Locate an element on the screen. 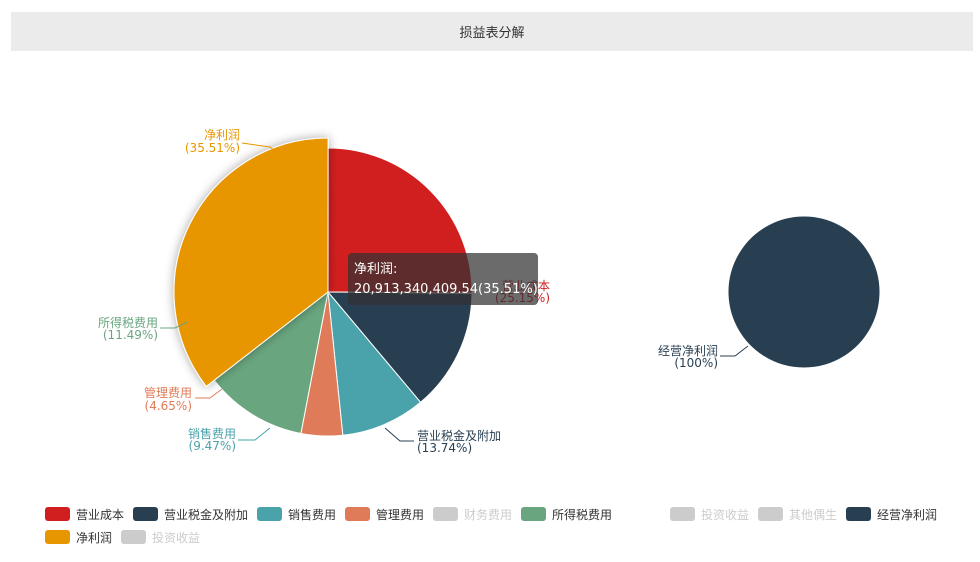 The height and width of the screenshot is (562, 980). chart-header: 损益表分解 is located at coordinates (492, 31).